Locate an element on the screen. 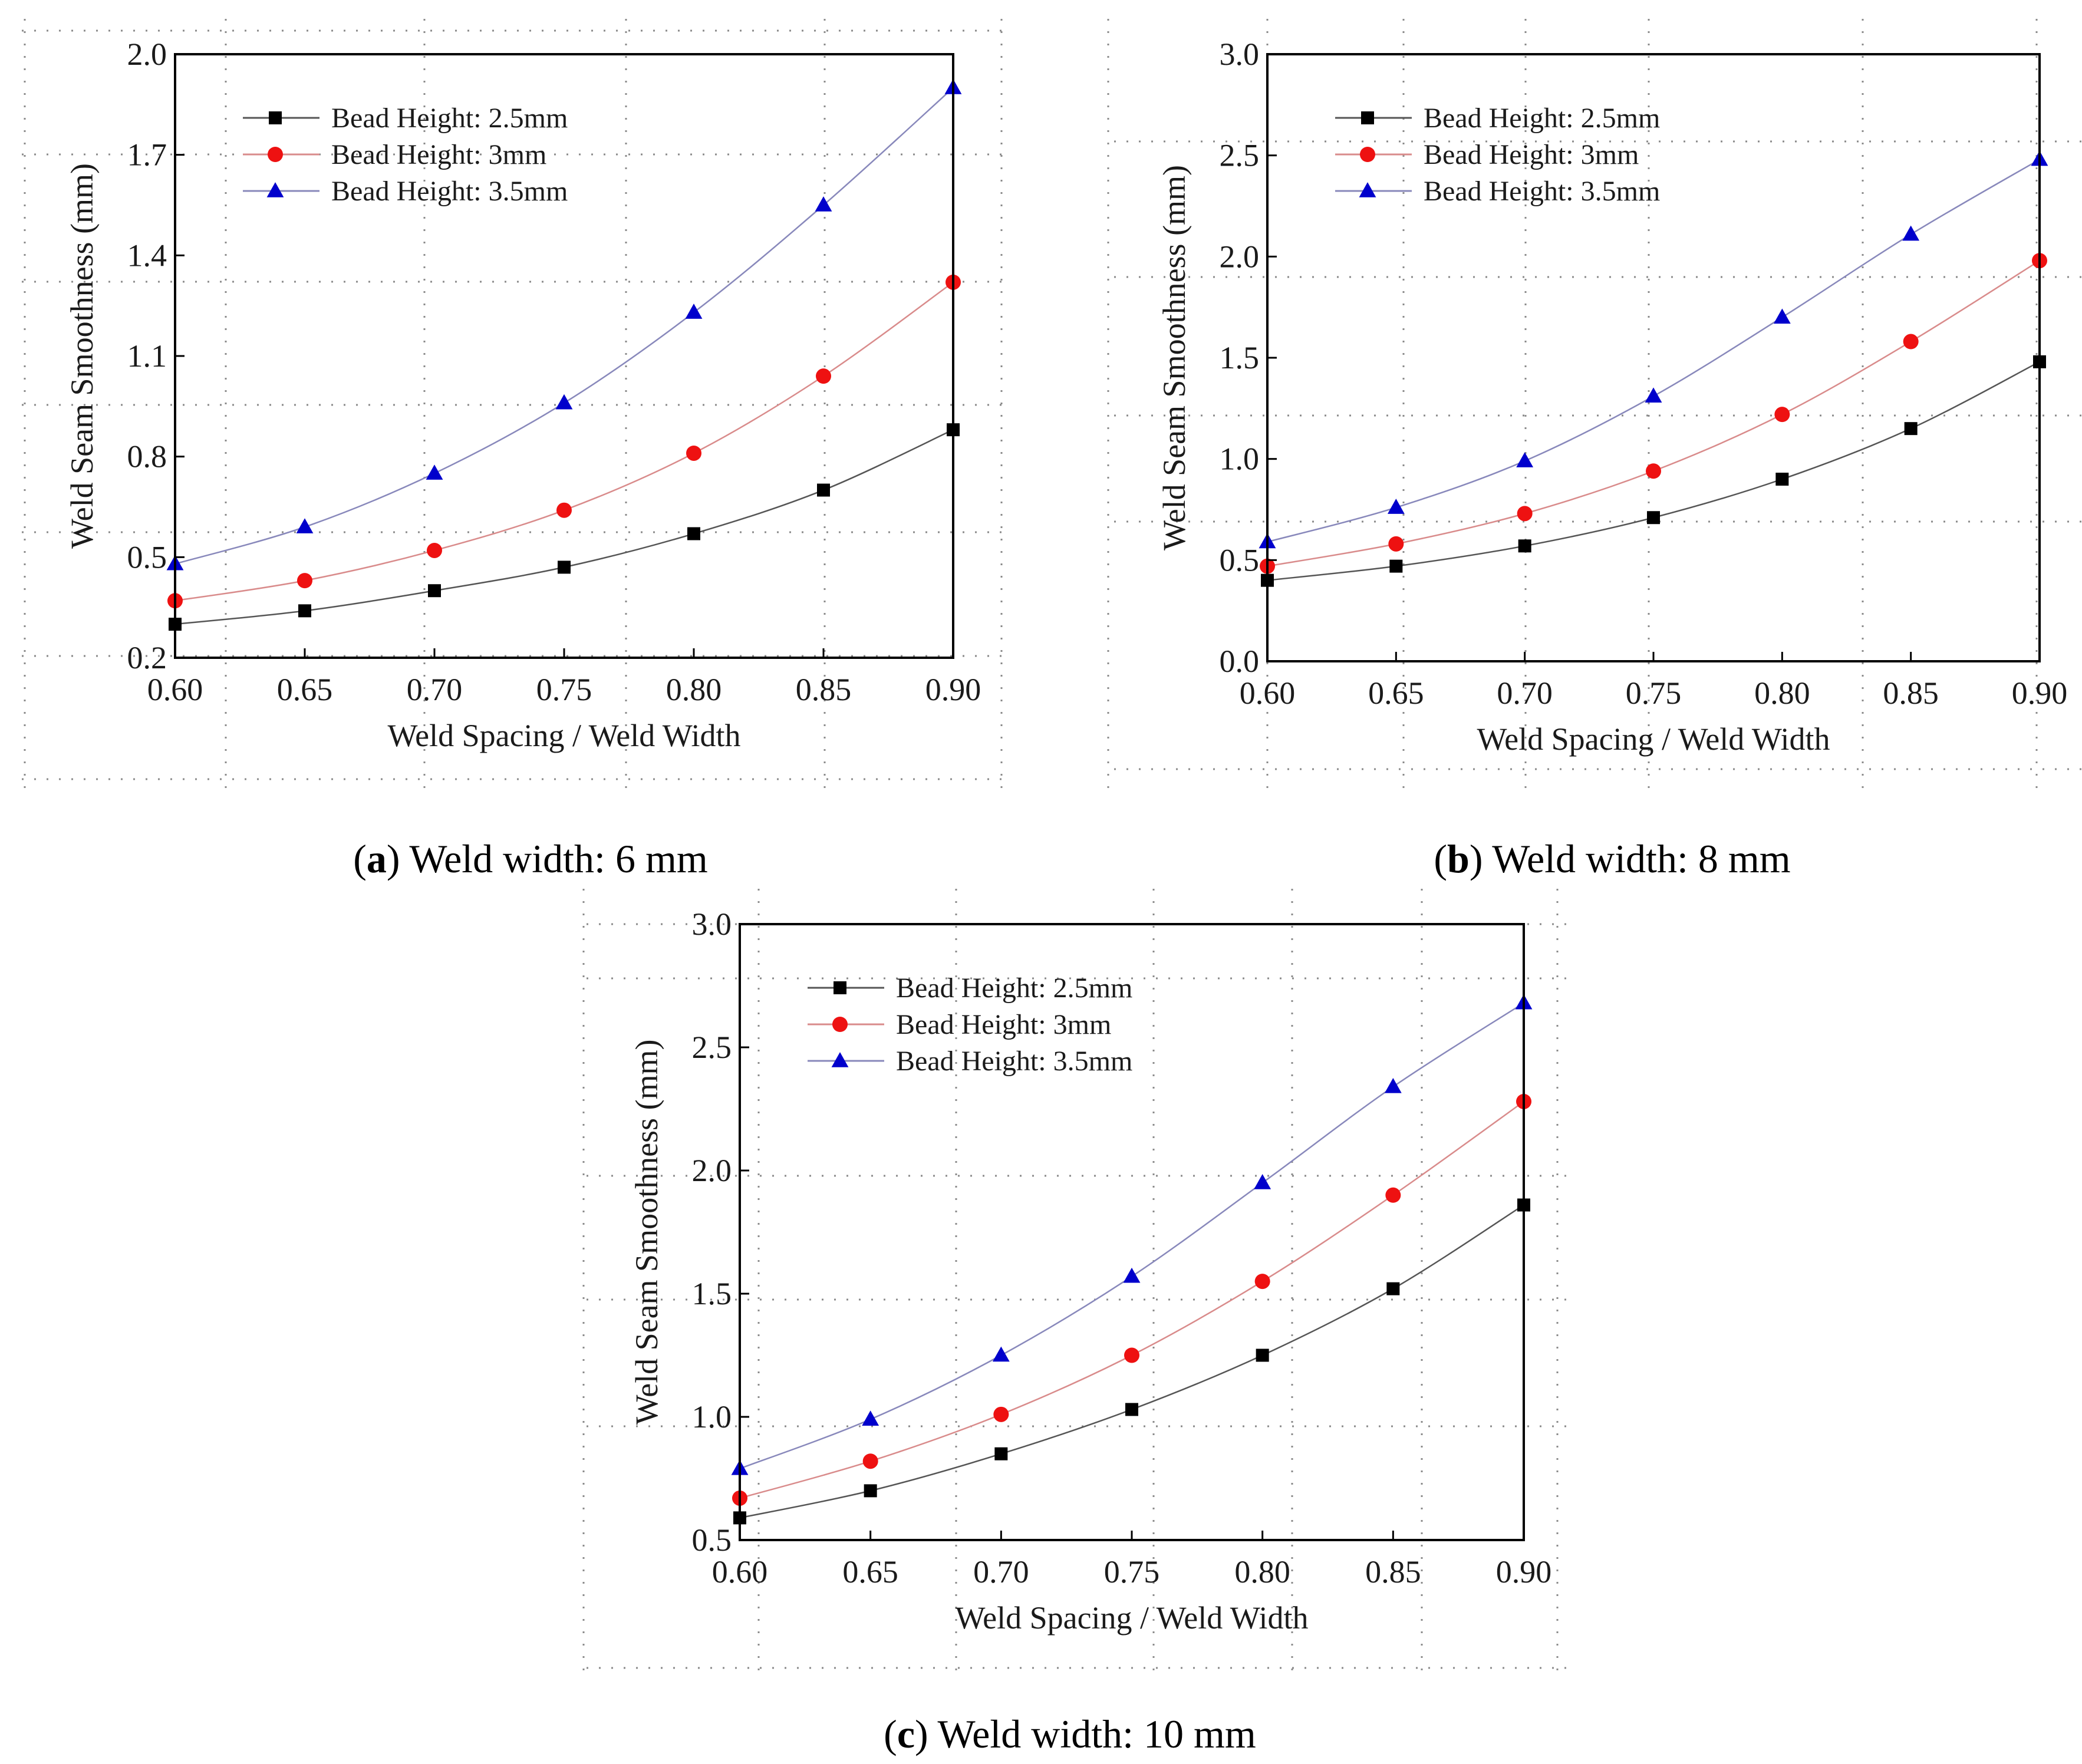  y-tick-label: 2.5 is located at coordinates (712, 1047).